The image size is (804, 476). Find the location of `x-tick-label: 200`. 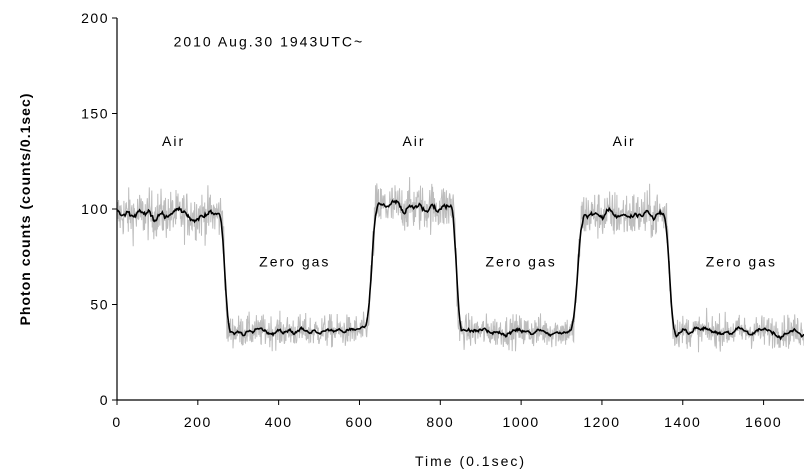

x-tick-label: 200 is located at coordinates (198, 422).